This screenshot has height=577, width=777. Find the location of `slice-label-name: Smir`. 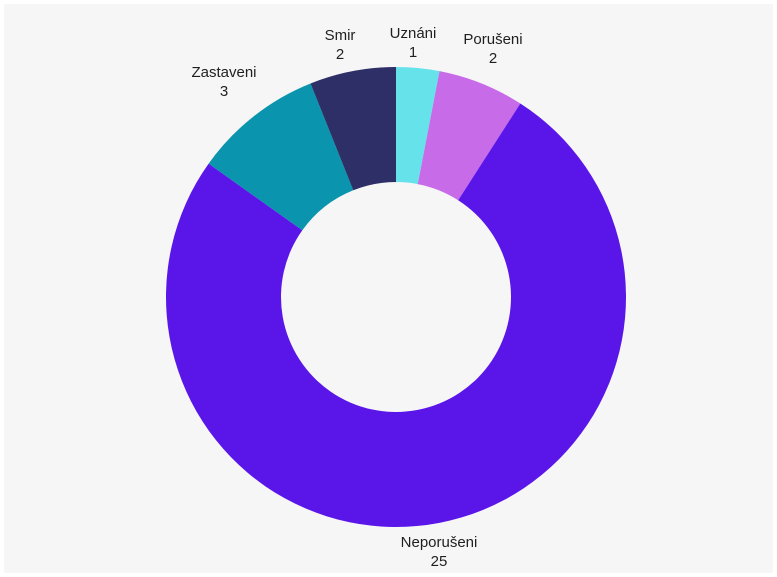

slice-label-name: Smir is located at coordinates (340, 35).